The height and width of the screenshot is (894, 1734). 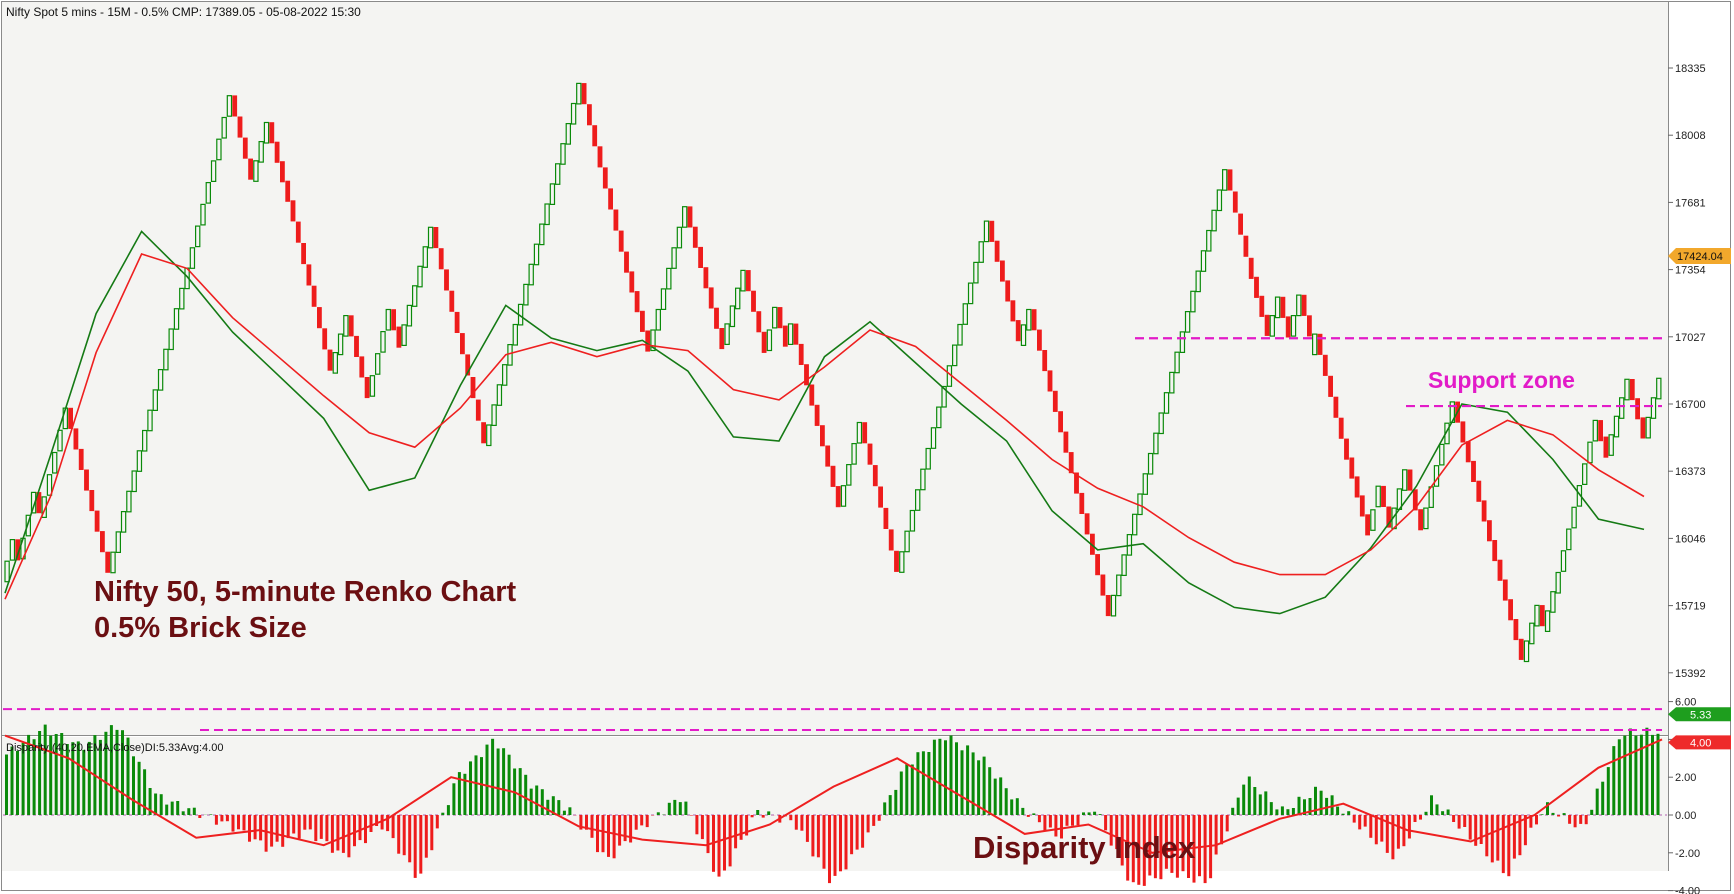 What do you see at coordinates (1690, 69) in the screenshot?
I see `price-axis-tick-label: 18335` at bounding box center [1690, 69].